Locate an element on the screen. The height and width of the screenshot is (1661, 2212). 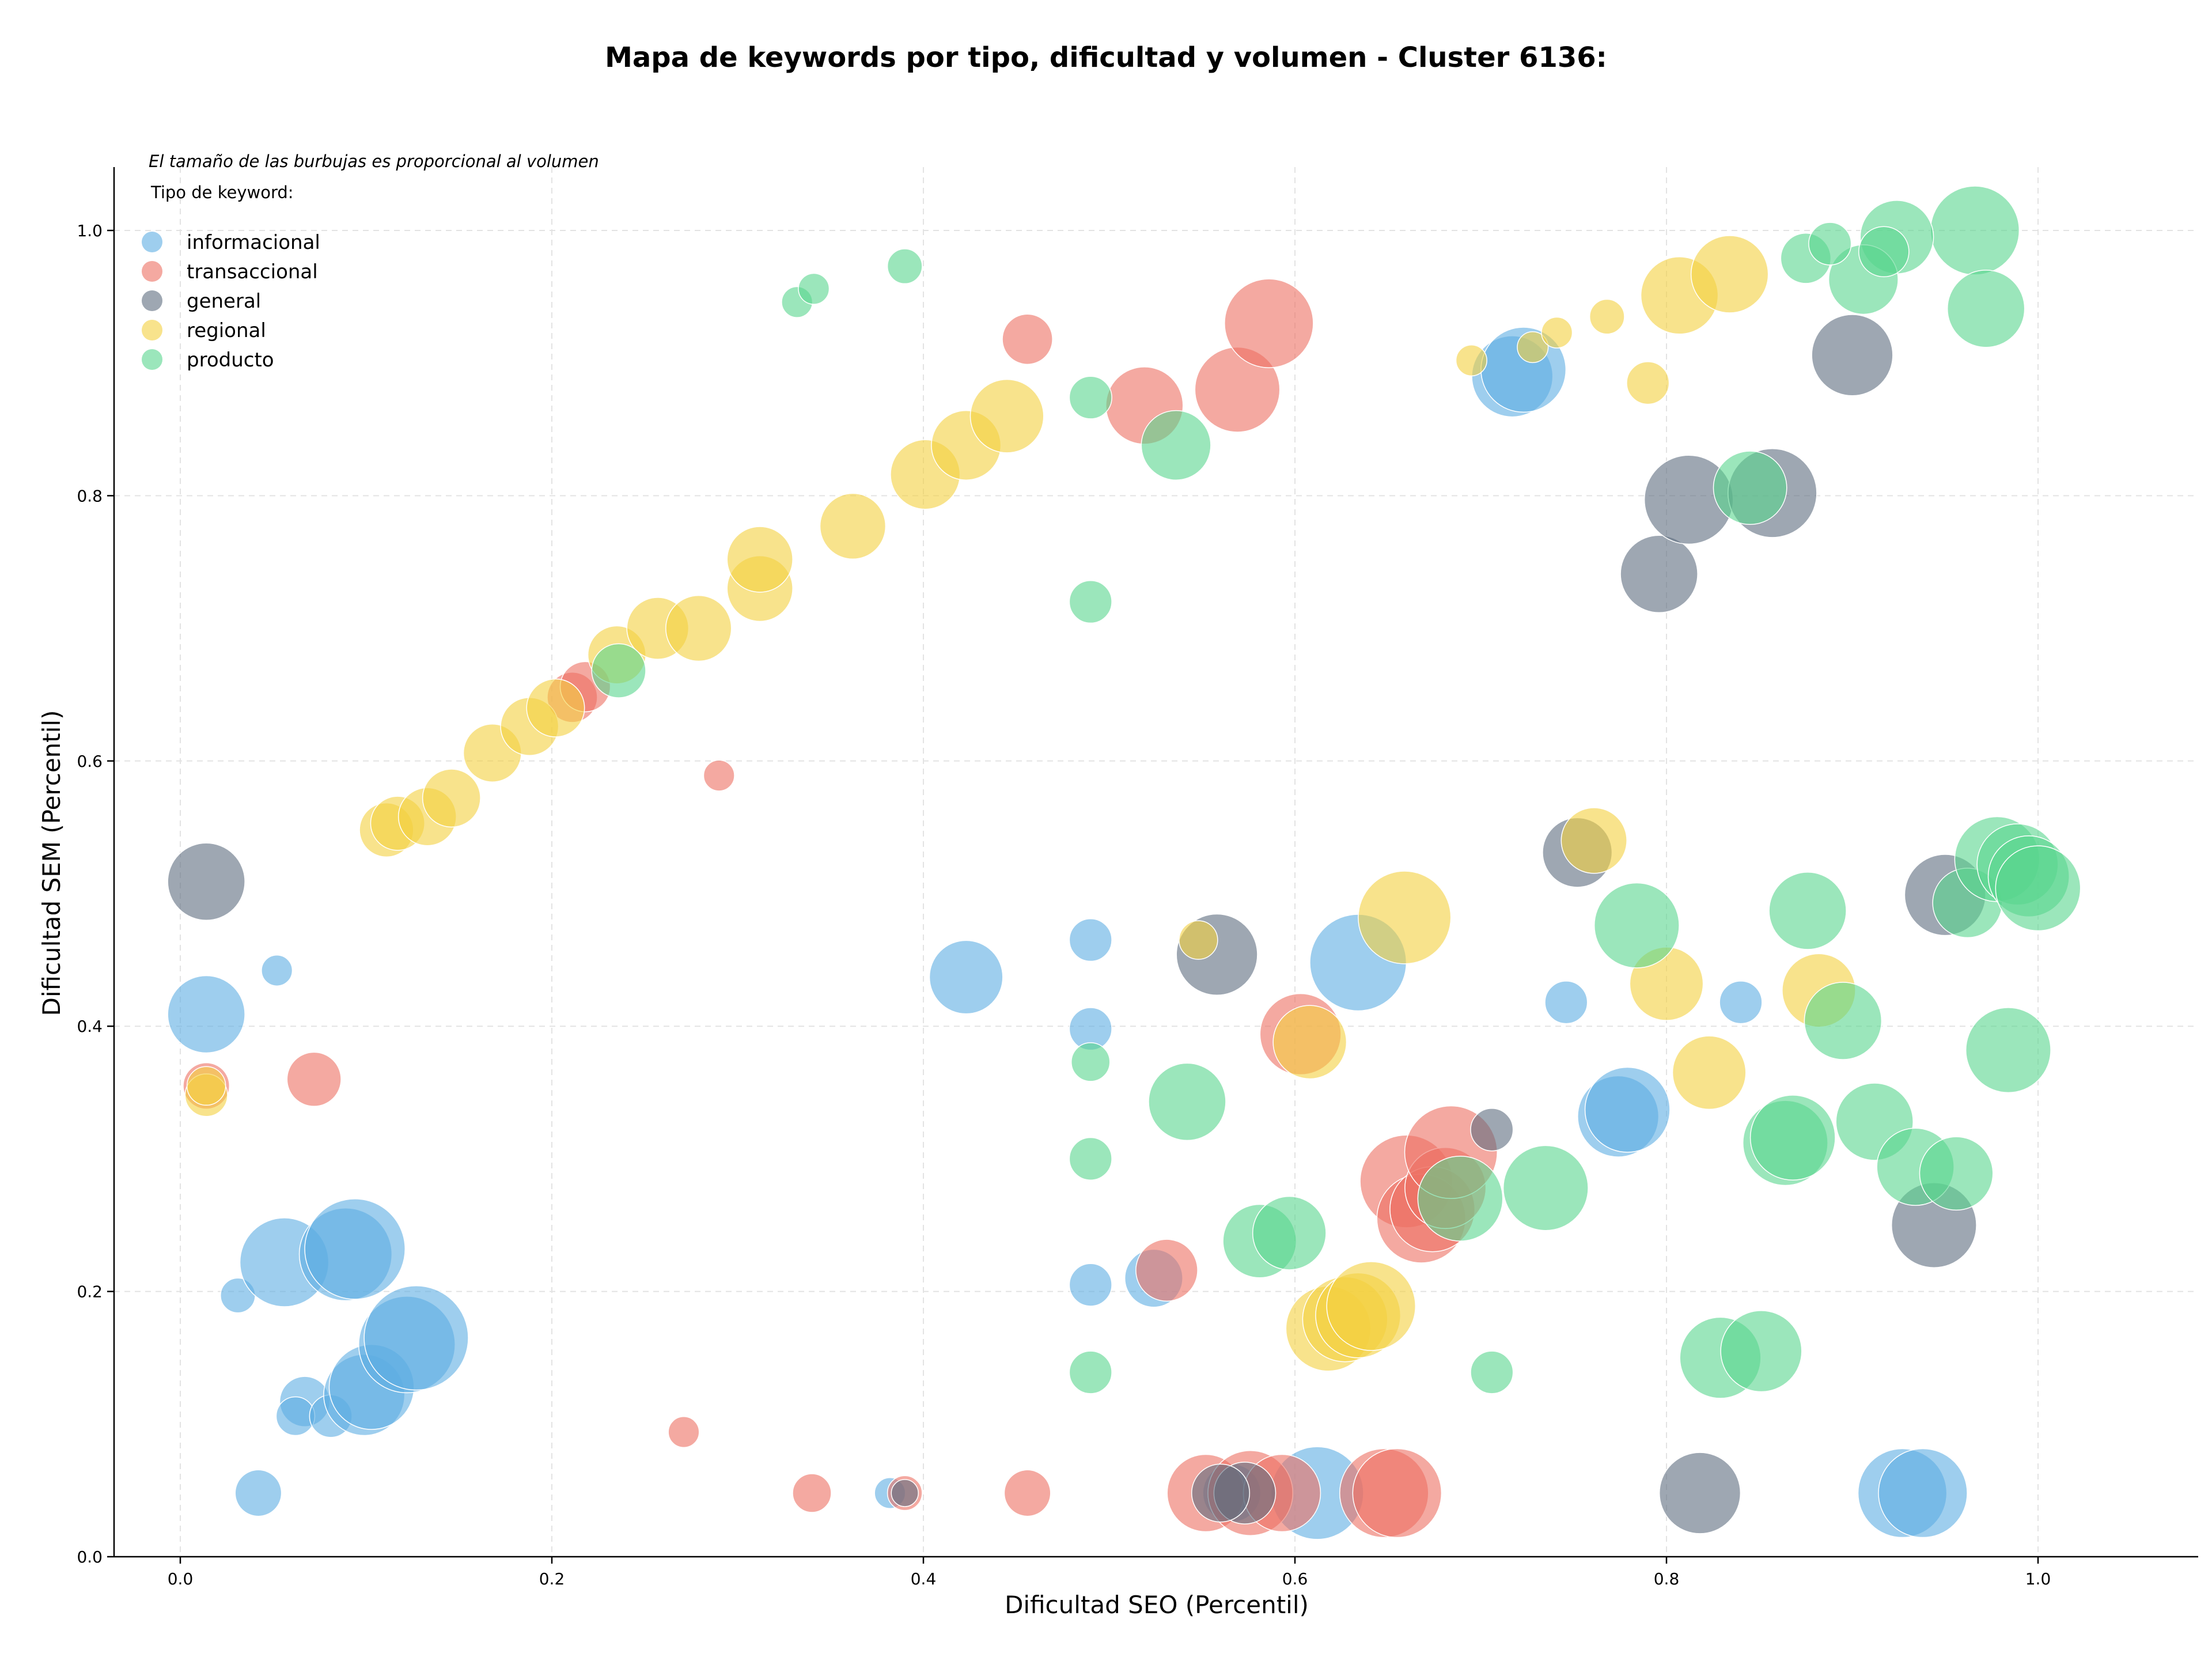
legend-label-transaccional: transaccional is located at coordinates (252, 271).